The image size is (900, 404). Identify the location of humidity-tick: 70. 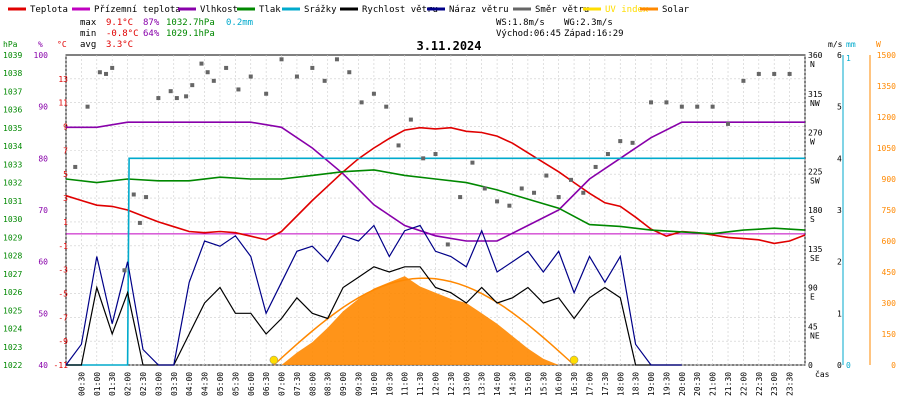
(43, 210).